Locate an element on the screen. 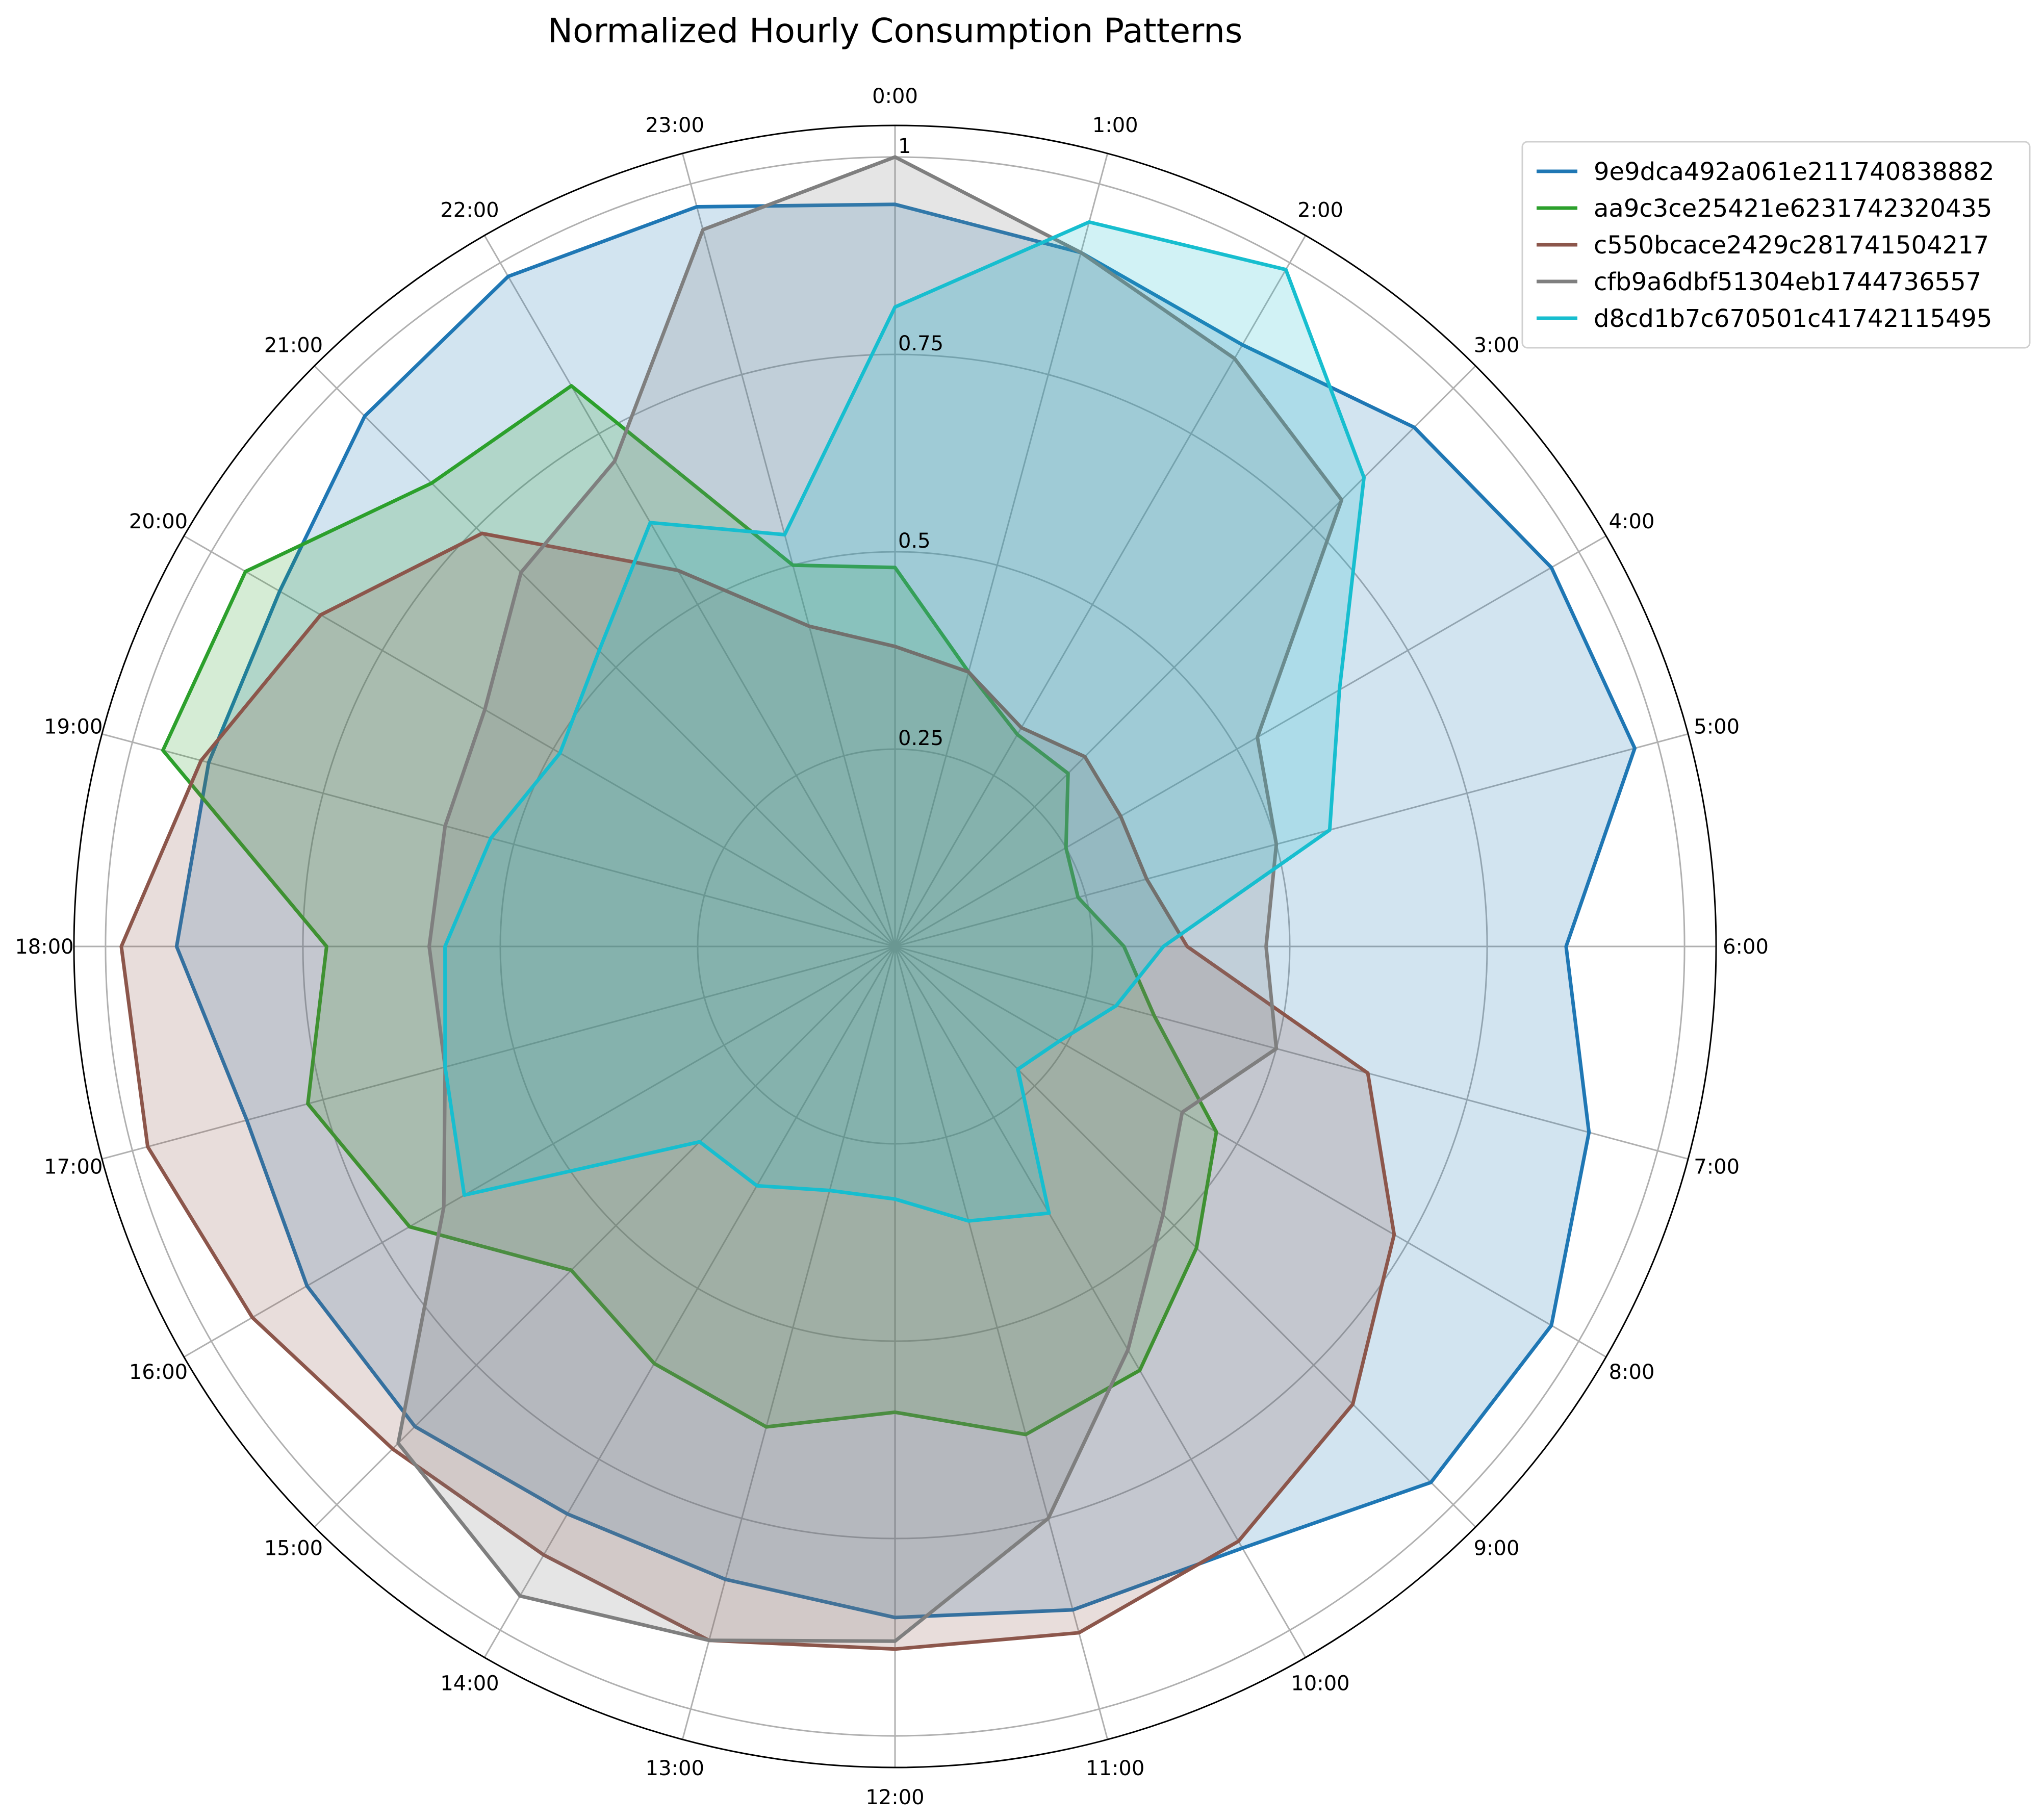 The height and width of the screenshot is (1820, 2043). radial-tick-label: 0.25 is located at coordinates (920, 738).